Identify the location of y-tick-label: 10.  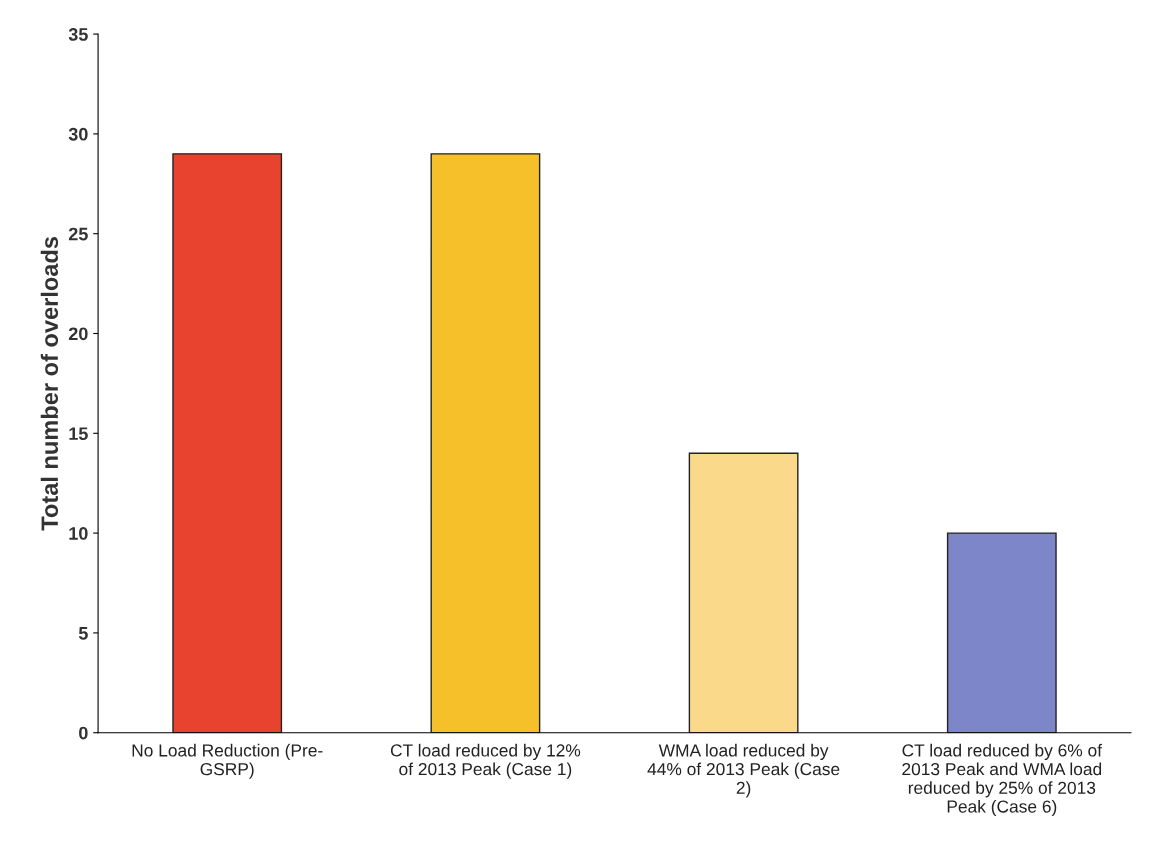
(78, 533).